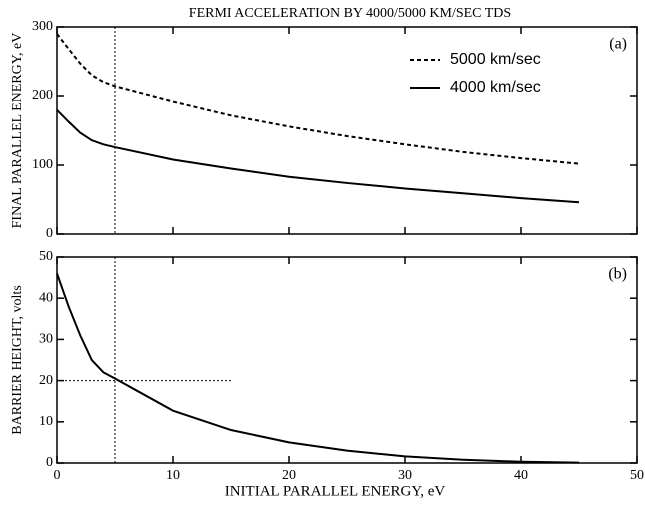 The width and height of the screenshot is (645, 506). What do you see at coordinates (42, 26) in the screenshot?
I see `y-tick-label: 300` at bounding box center [42, 26].